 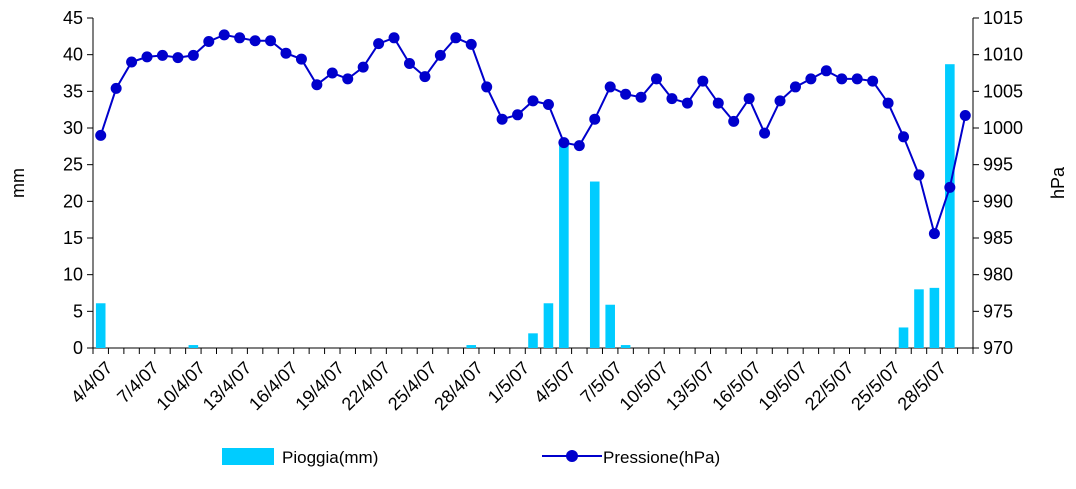 I want to click on x-tick-label: 25/5/07, so click(x=875, y=386).